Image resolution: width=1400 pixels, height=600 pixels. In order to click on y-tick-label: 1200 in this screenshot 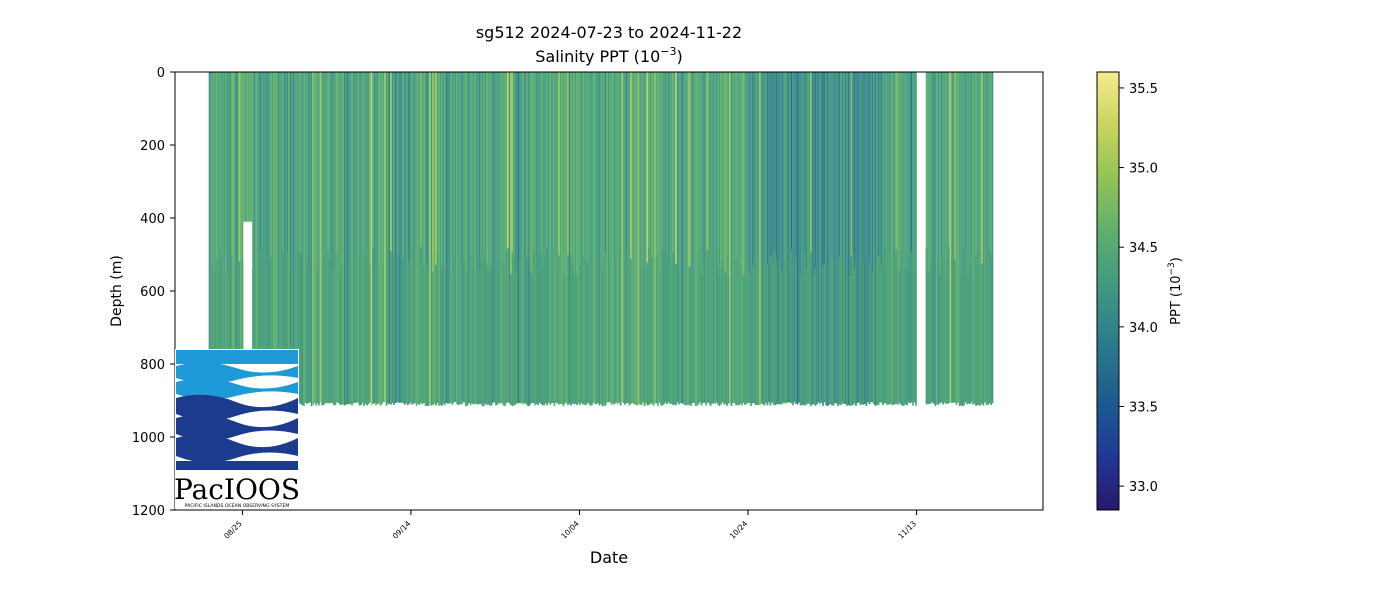, I will do `click(148, 511)`.